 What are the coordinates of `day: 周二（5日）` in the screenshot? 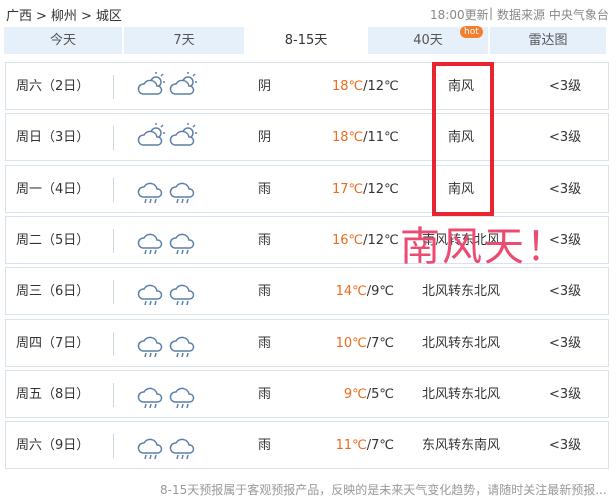 It's located at (53, 240).